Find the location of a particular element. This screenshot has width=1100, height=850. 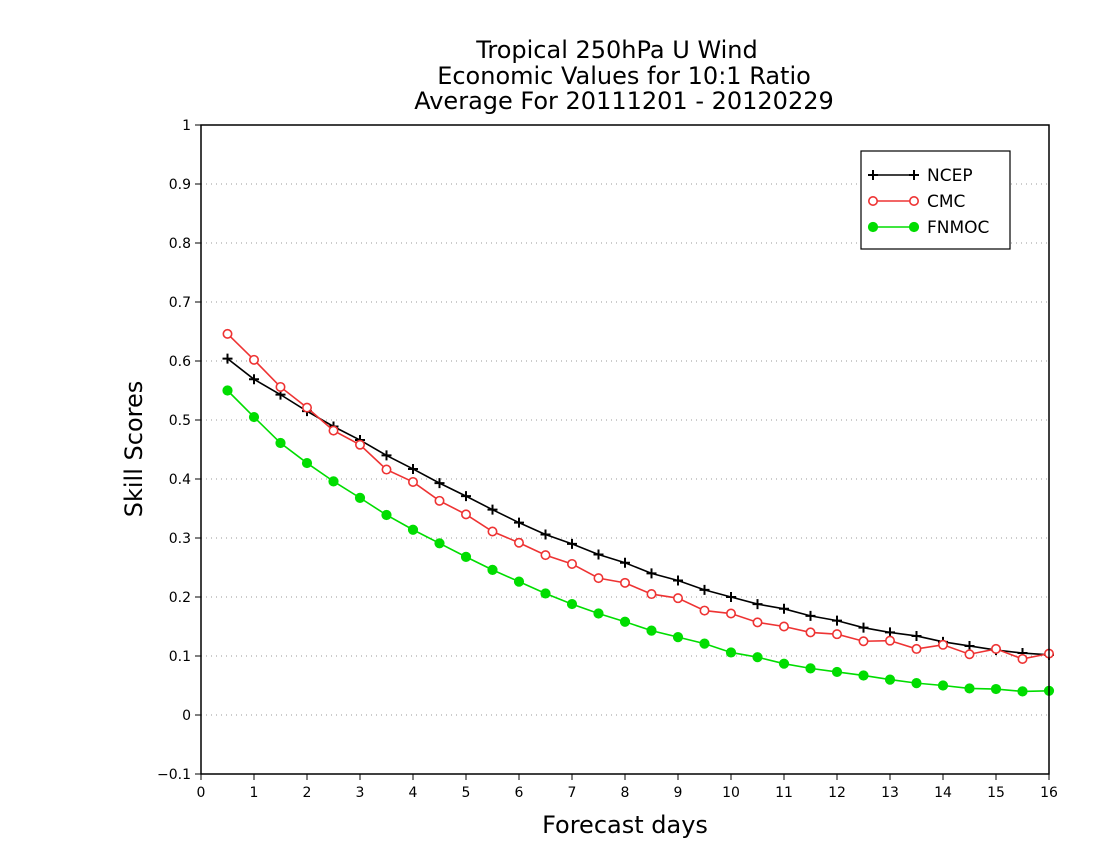

y-axis-label: Skill Scores is located at coordinates (134, 449).